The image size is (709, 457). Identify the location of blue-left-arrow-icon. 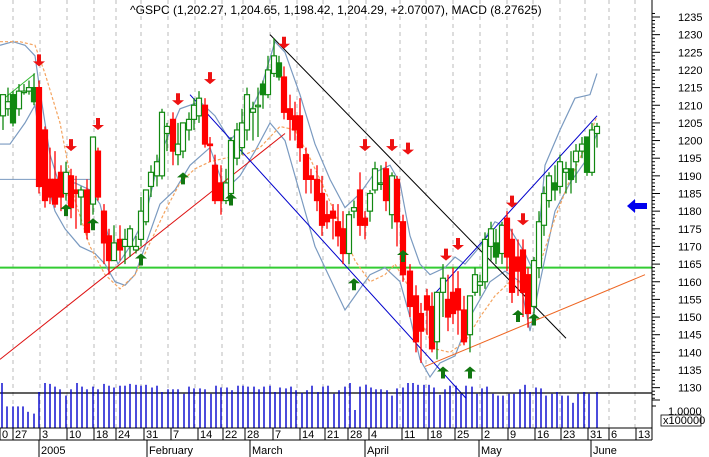
(637, 206).